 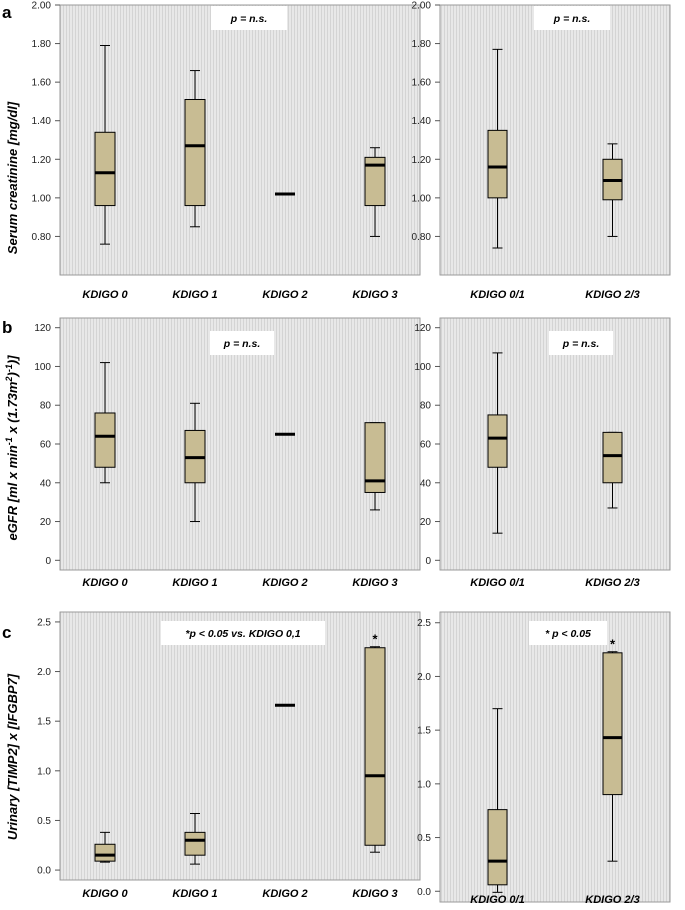 I want to click on annotation-text: * p < 0.05, so click(x=568, y=634).